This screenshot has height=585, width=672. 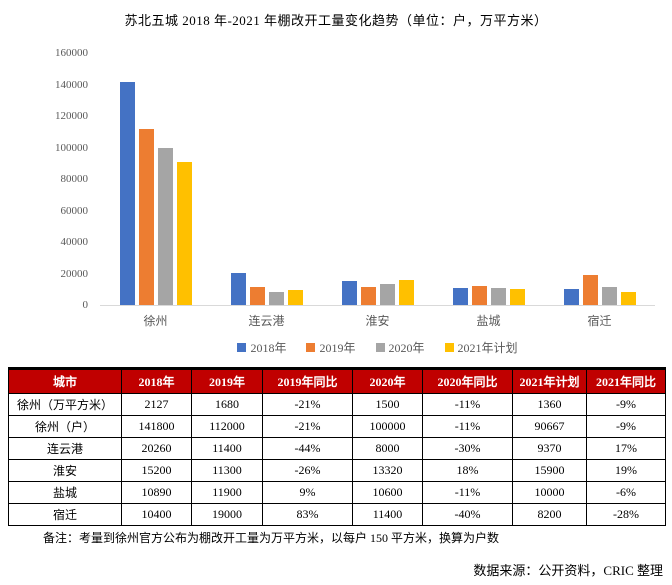 I want to click on table-cell: 10000, so click(x=549, y=492).